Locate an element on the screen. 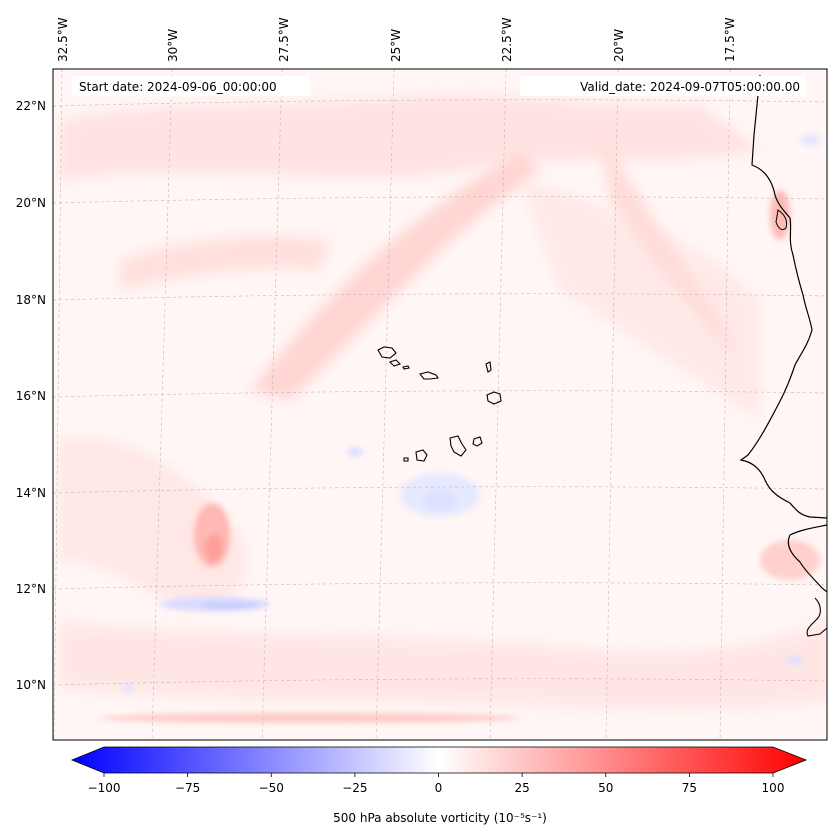 The width and height of the screenshot is (837, 839). lon-label-3: 27.5°W is located at coordinates (284, 39).